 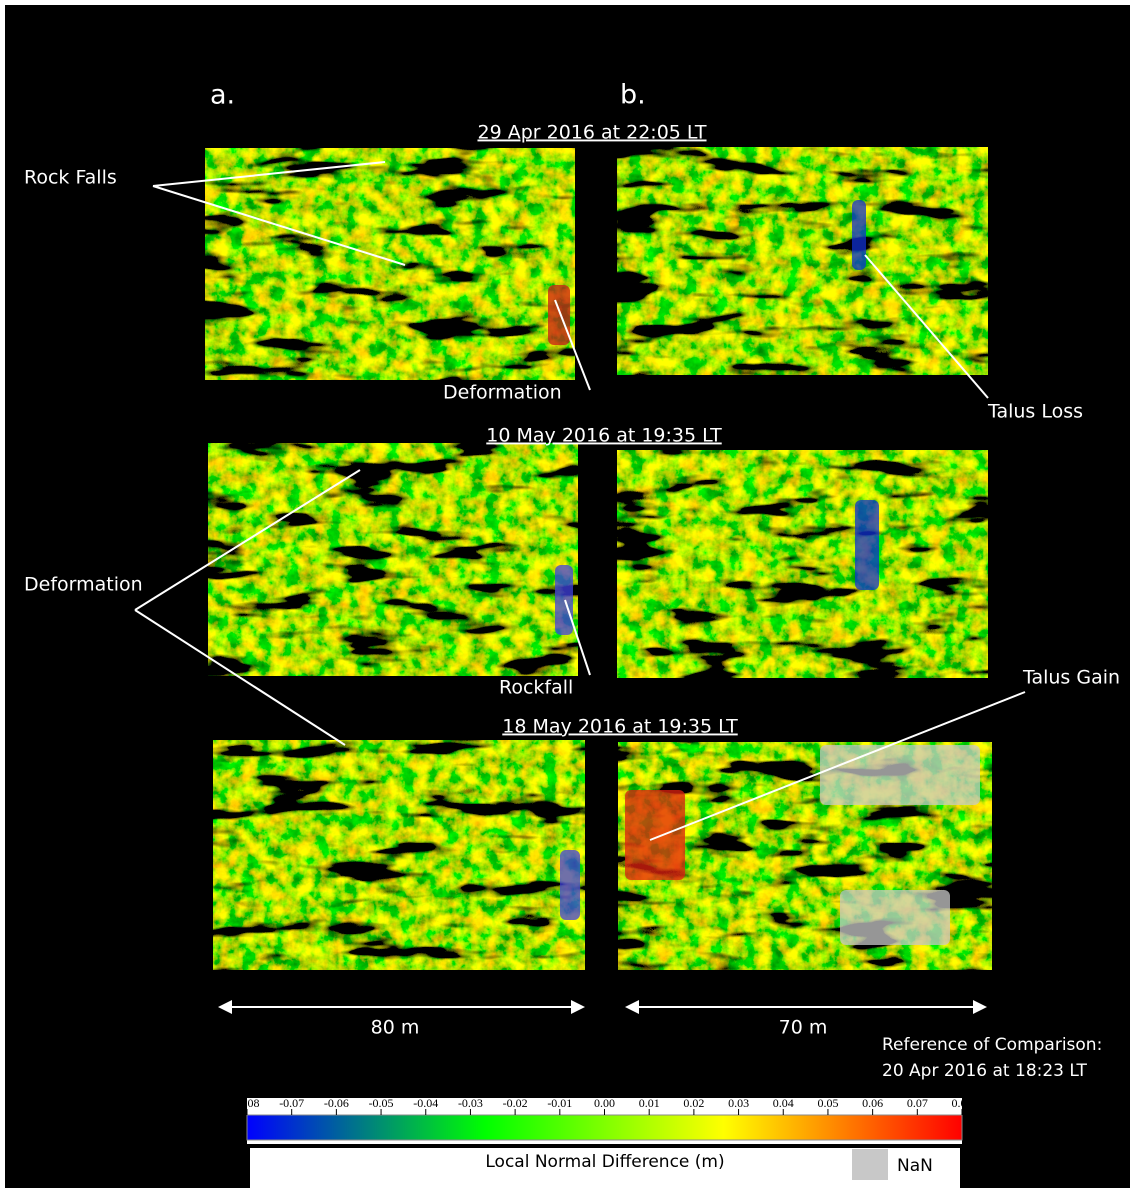 I want to click on colorbar-tick-label: 0.04, so click(x=783, y=1103).